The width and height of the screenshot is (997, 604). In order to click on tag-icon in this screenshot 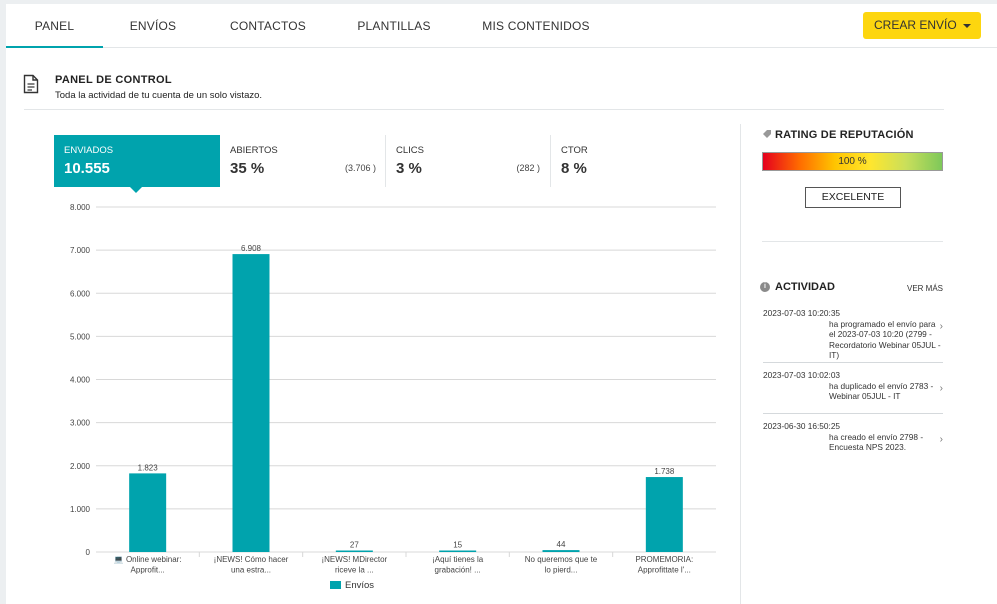, I will do `click(767, 134)`.